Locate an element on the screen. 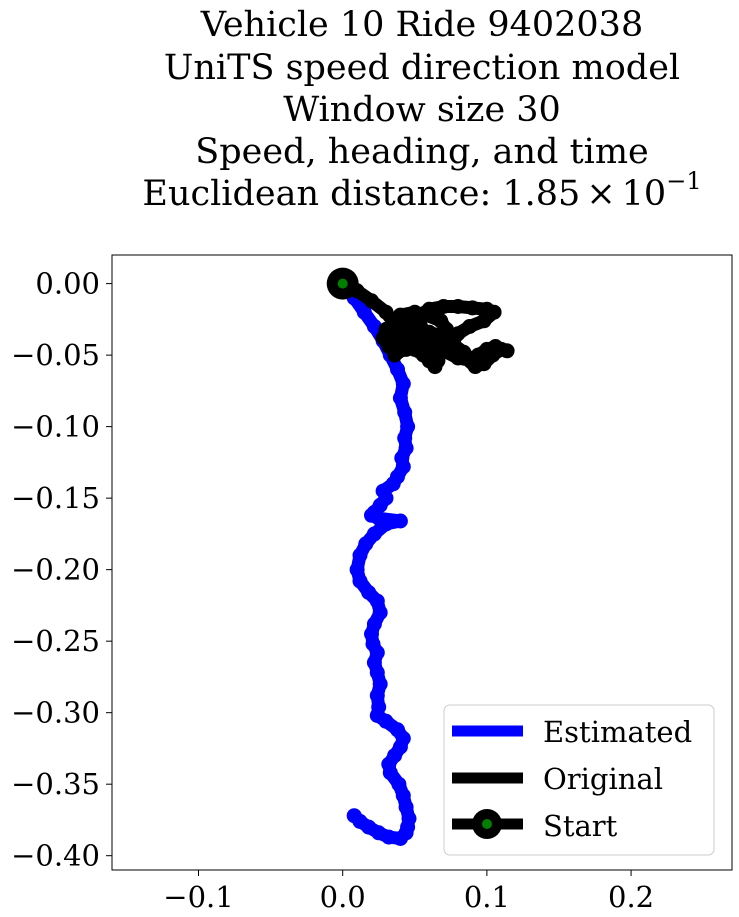  legend-box is located at coordinates (579, 780).